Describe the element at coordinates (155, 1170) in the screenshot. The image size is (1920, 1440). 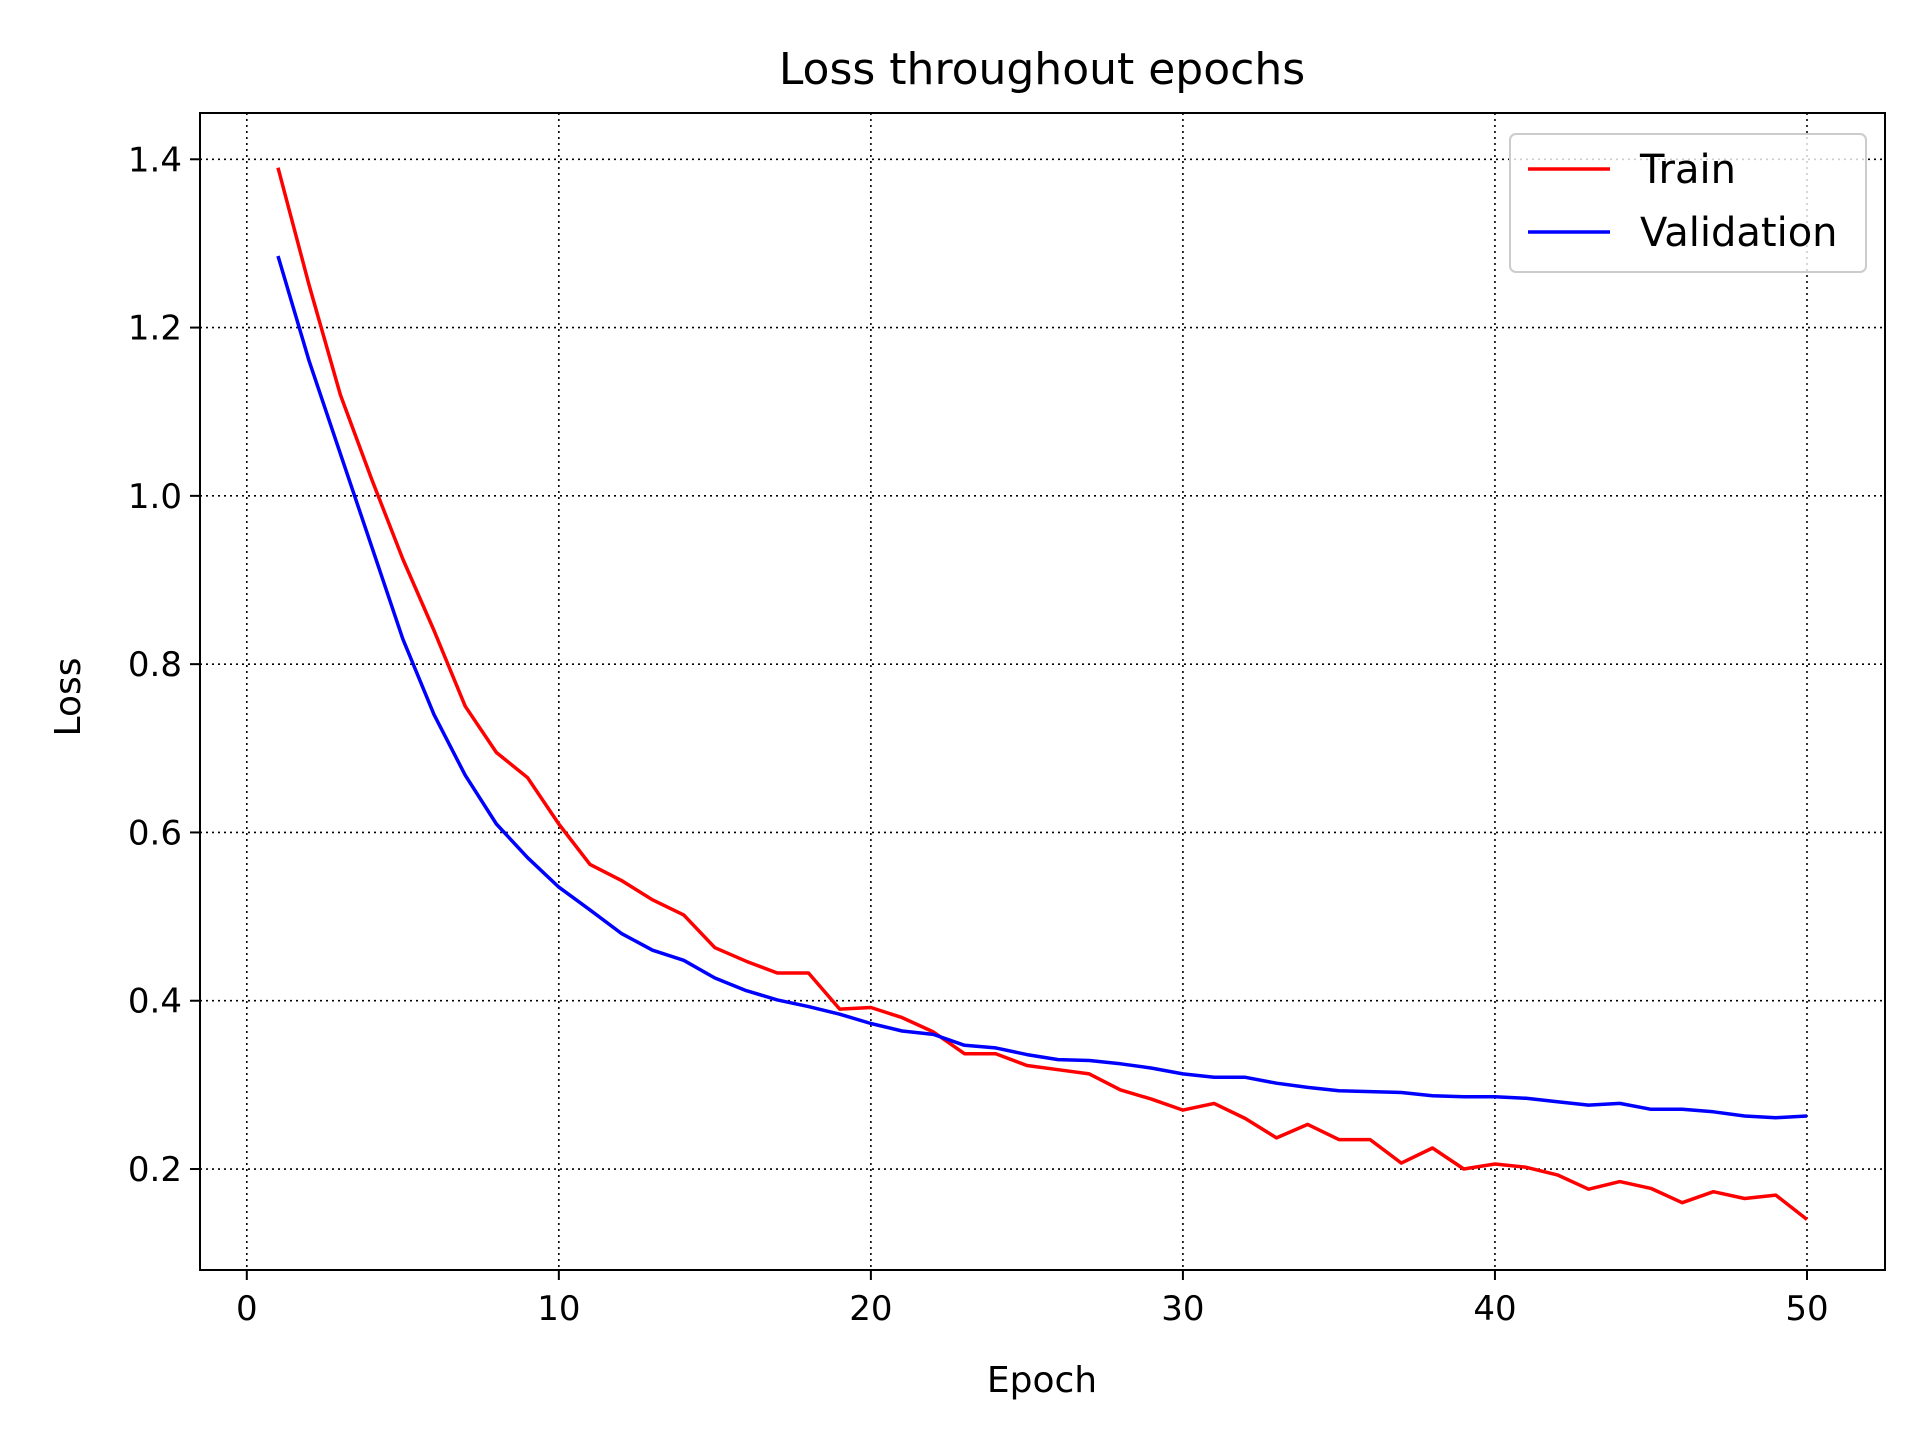
I see `y-tick-label: 0.2` at that location.